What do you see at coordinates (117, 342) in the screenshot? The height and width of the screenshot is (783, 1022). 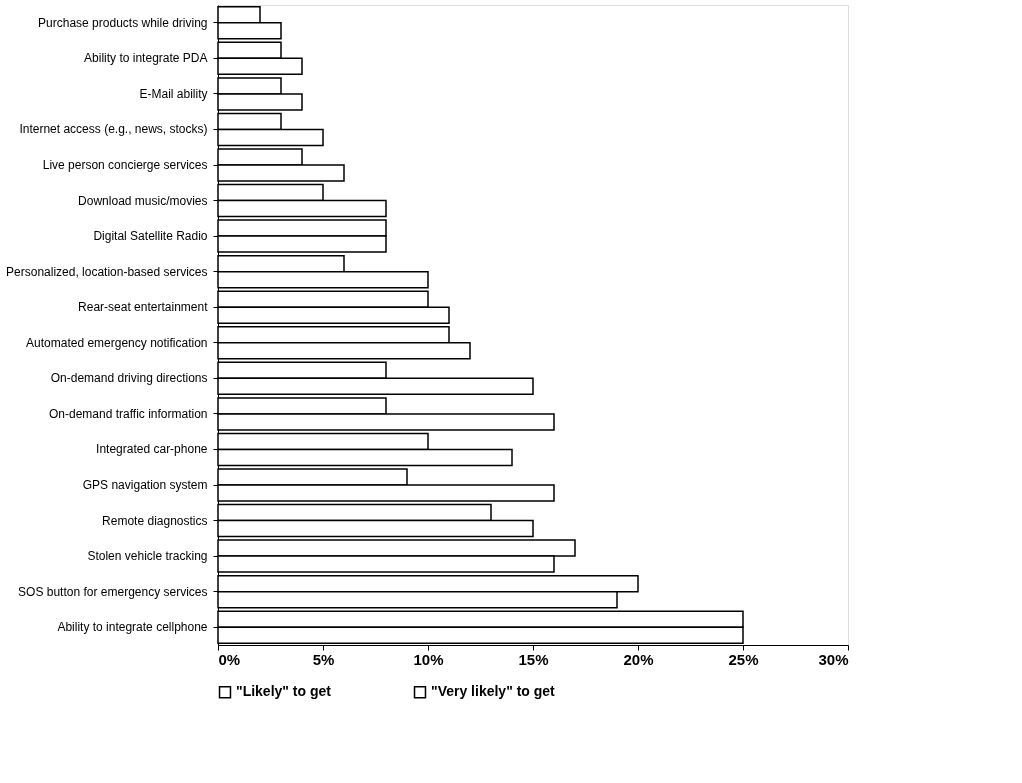 I see `y-tick-label: Automated emergency notification` at bounding box center [117, 342].